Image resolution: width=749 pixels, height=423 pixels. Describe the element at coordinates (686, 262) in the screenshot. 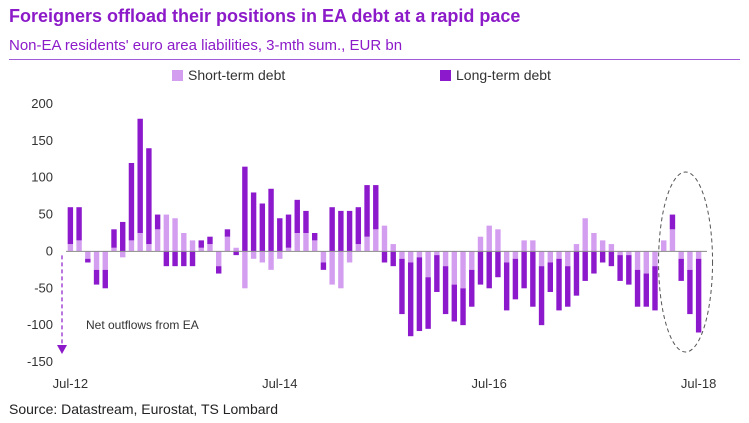

I see `highlight-ellipse` at that location.